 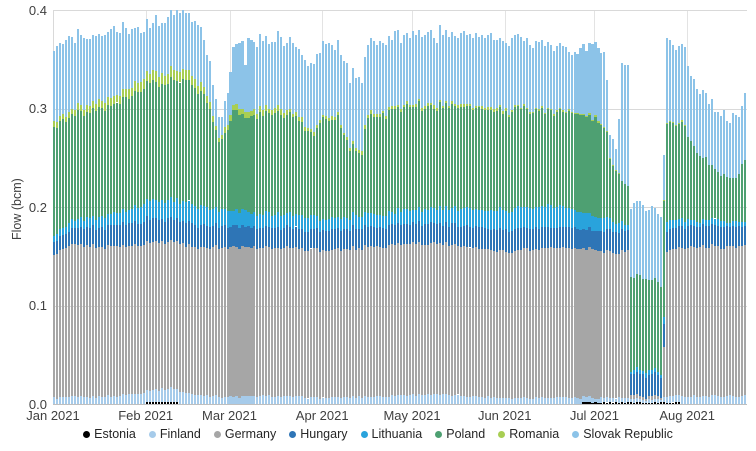 I want to click on y-tick-label: 0.4, so click(x=37, y=10).